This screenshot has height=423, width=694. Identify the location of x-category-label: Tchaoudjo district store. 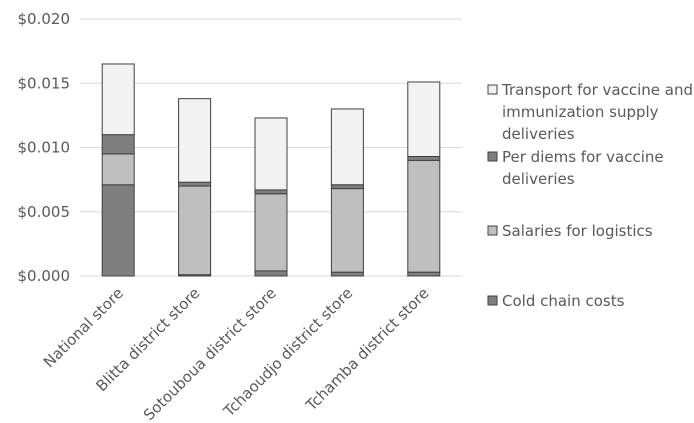
(287, 352).